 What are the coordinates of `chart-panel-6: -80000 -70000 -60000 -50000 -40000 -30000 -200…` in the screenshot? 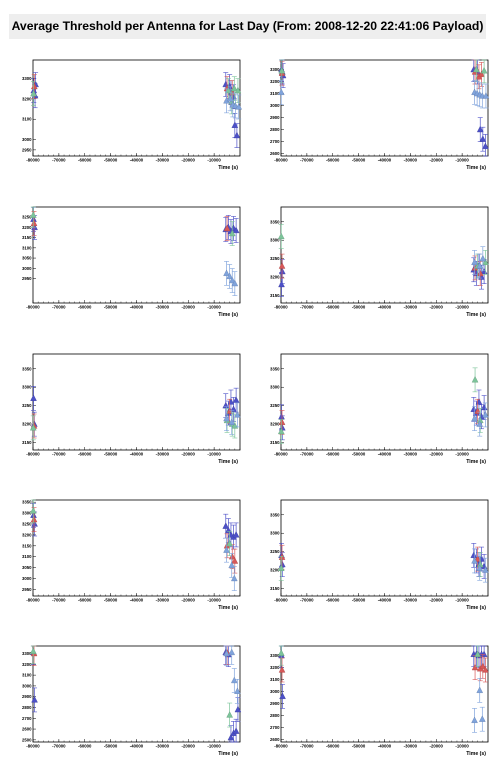 It's located at (379, 409).